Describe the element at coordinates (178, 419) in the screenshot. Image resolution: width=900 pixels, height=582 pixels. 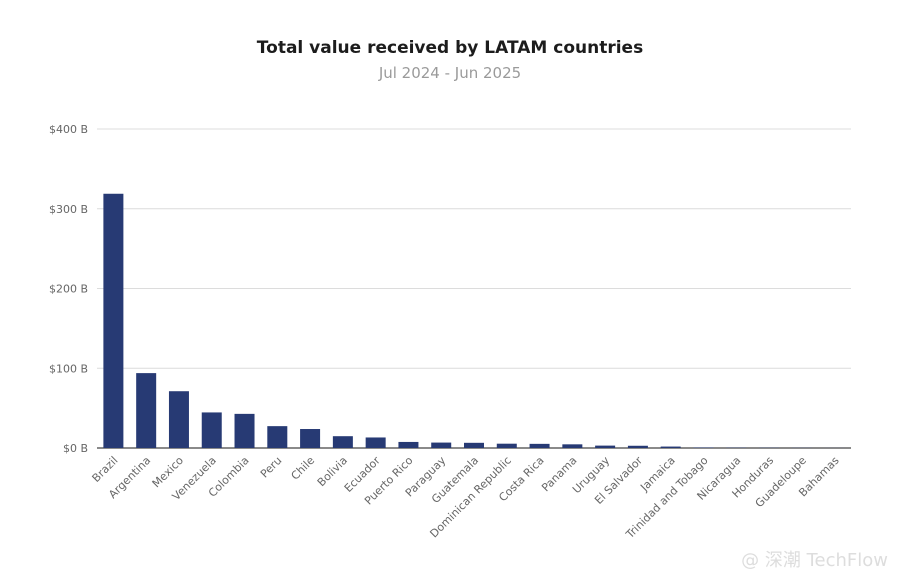
I see `bar-mexico` at that location.